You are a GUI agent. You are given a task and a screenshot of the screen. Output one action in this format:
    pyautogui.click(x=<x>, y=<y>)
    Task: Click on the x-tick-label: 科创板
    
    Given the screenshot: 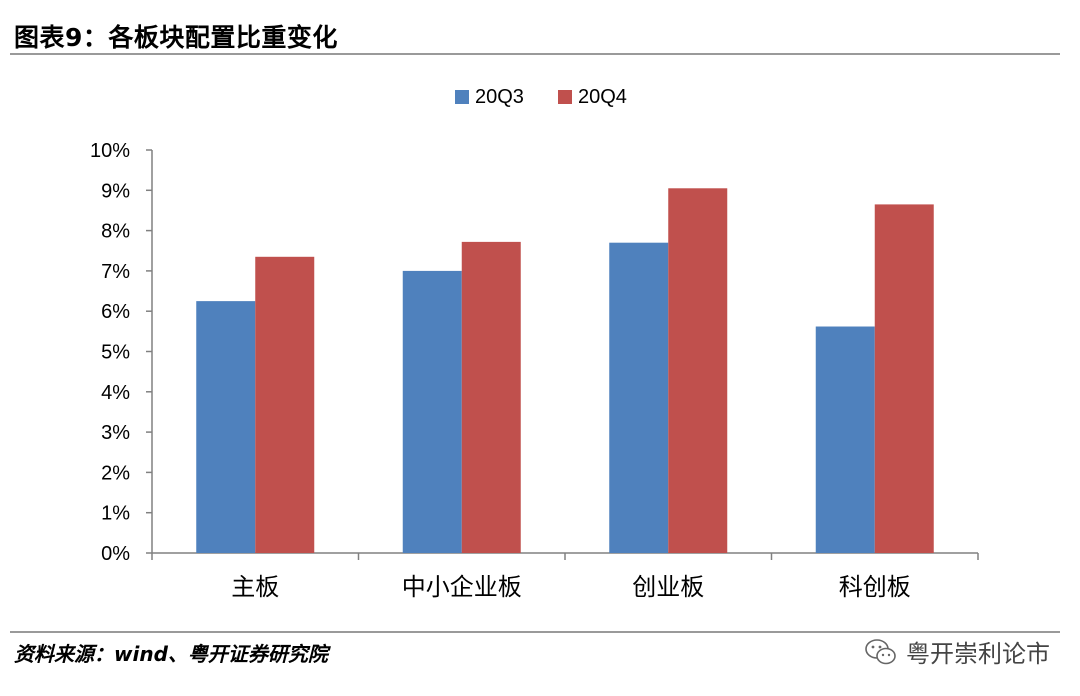 What is the action you would take?
    pyautogui.click(x=875, y=587)
    